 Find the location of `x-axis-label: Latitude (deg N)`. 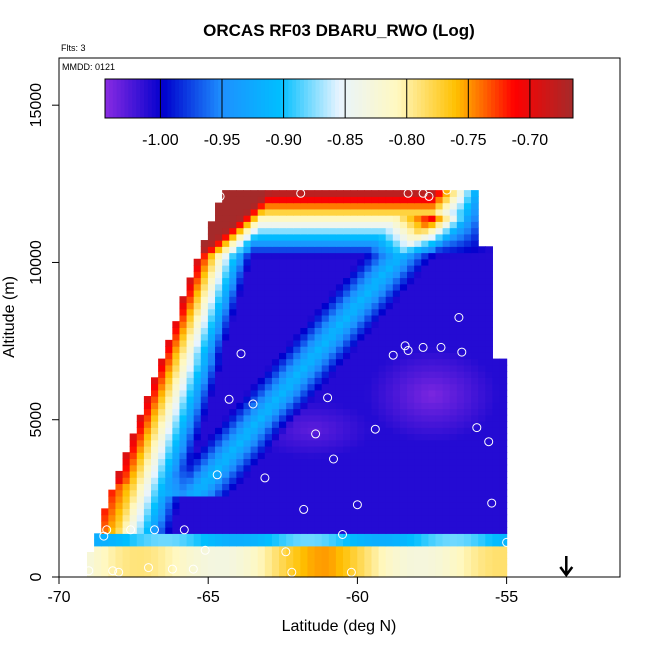

x-axis-label: Latitude (deg N) is located at coordinates (339, 626).